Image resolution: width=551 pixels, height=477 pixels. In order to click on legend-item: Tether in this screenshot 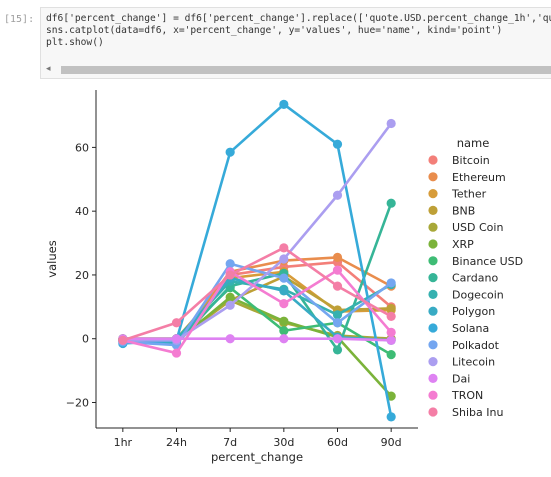, I will do `click(457, 194)`.